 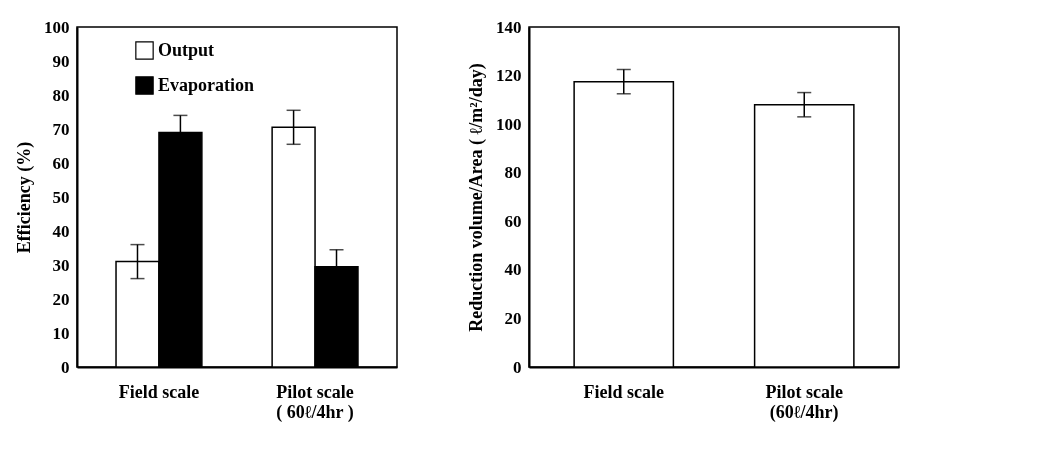 I want to click on y-tick-label: 70, so click(x=61, y=129).